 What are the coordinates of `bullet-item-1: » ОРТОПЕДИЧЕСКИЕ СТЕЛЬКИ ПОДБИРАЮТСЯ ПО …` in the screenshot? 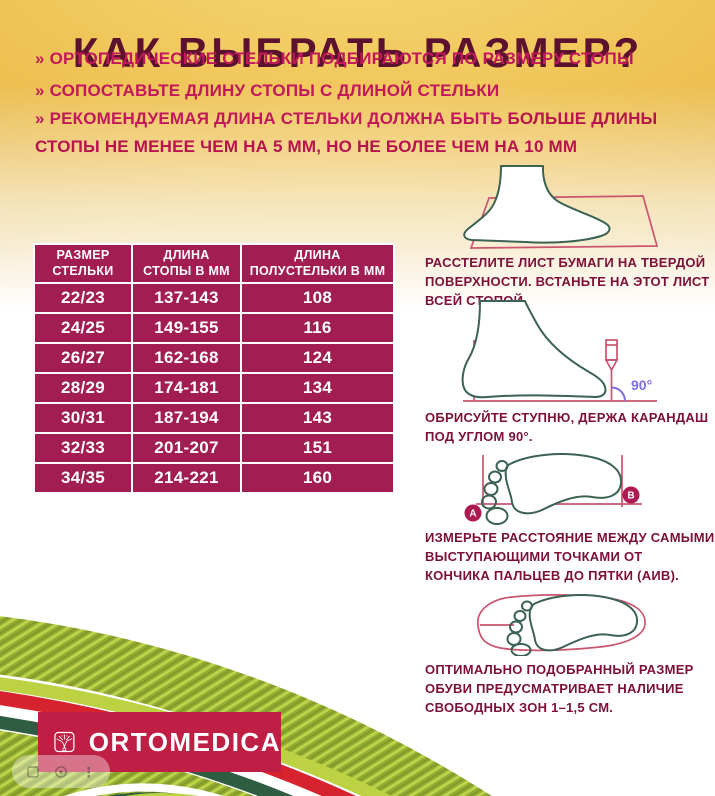 It's located at (334, 58).